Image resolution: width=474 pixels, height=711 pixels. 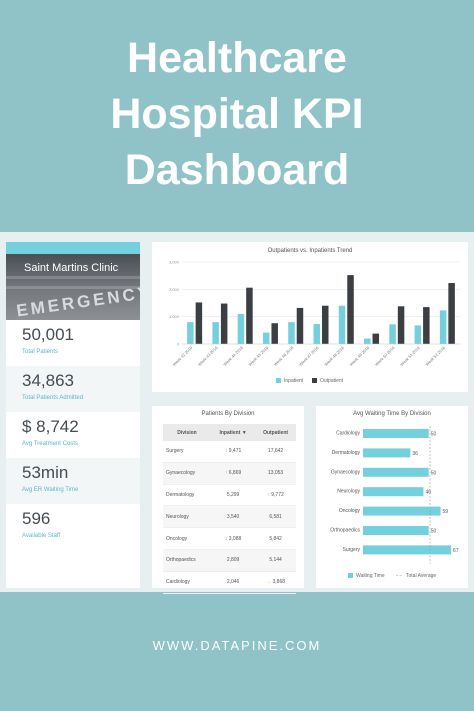 I want to click on cell-inpatient-text: 5,299, so click(x=233, y=494).